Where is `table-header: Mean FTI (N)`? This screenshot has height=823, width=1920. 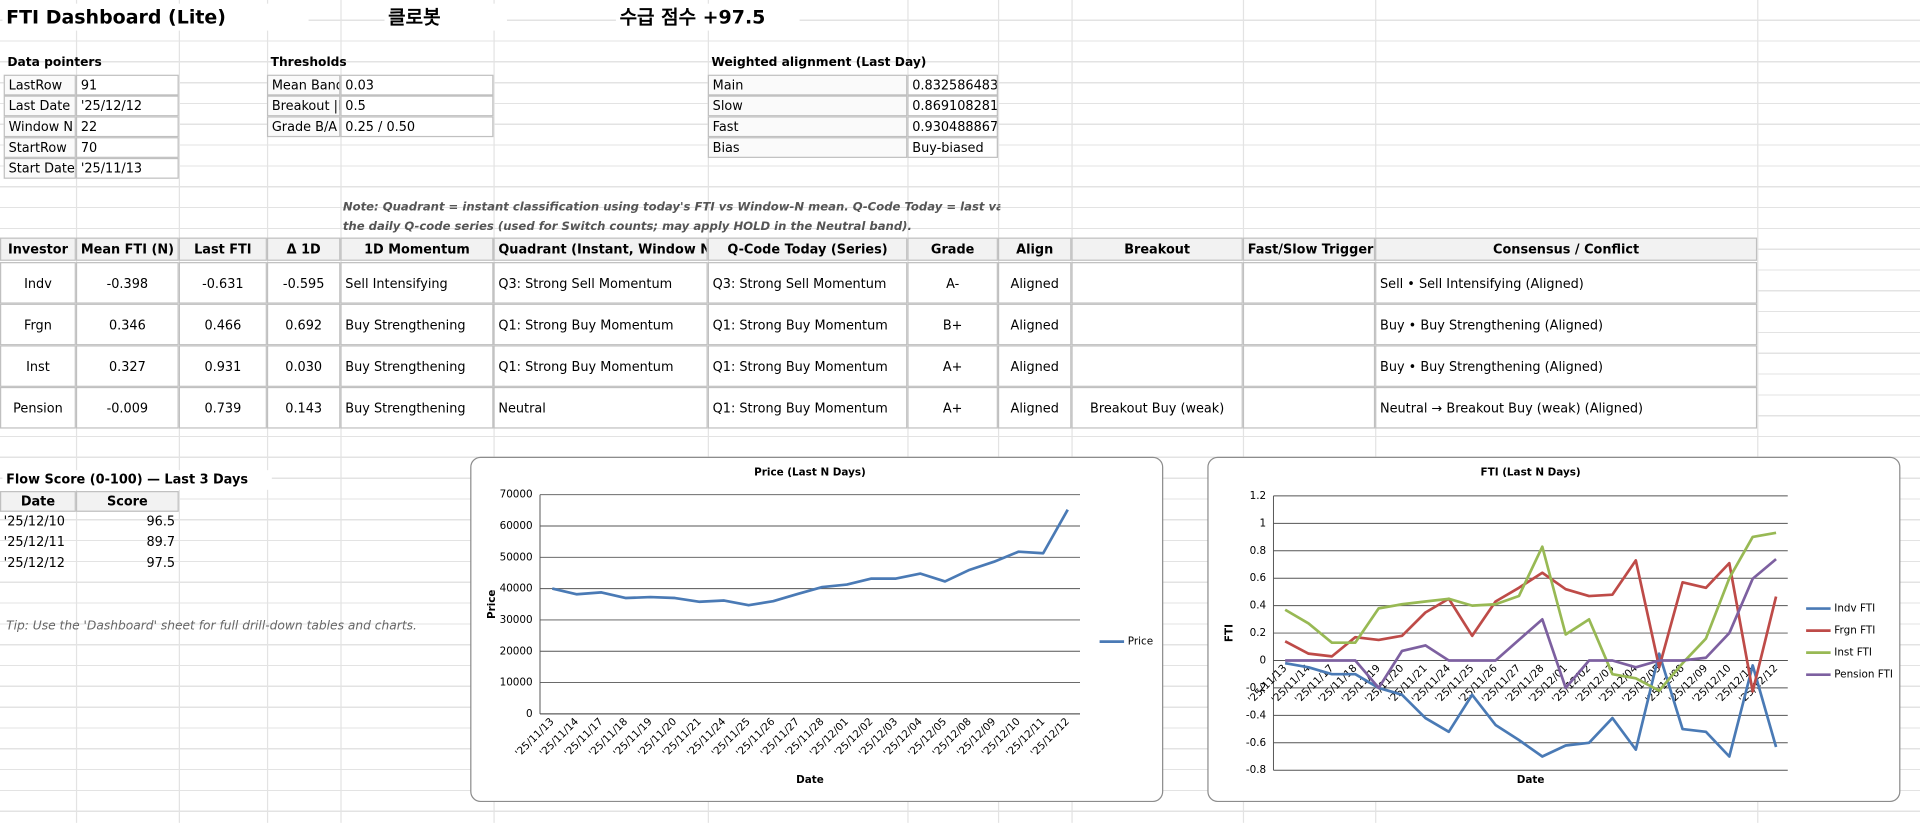
table-header: Mean FTI (N) is located at coordinates (127, 249).